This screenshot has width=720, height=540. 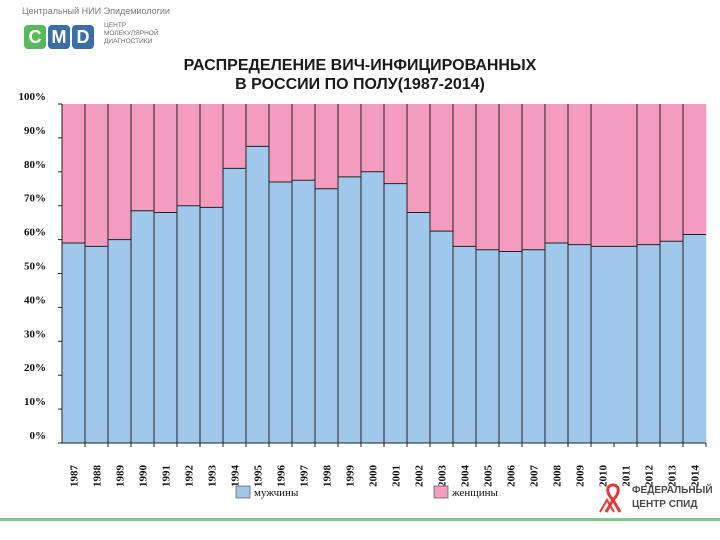 What do you see at coordinates (189, 324) in the screenshot?
I see `bar-men-1992` at bounding box center [189, 324].